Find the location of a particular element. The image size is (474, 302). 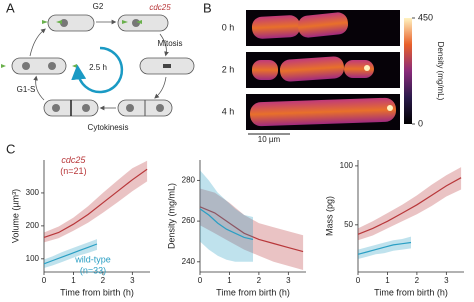

colorbar-label: Density (mg/mL) is located at coordinates (440, 71).